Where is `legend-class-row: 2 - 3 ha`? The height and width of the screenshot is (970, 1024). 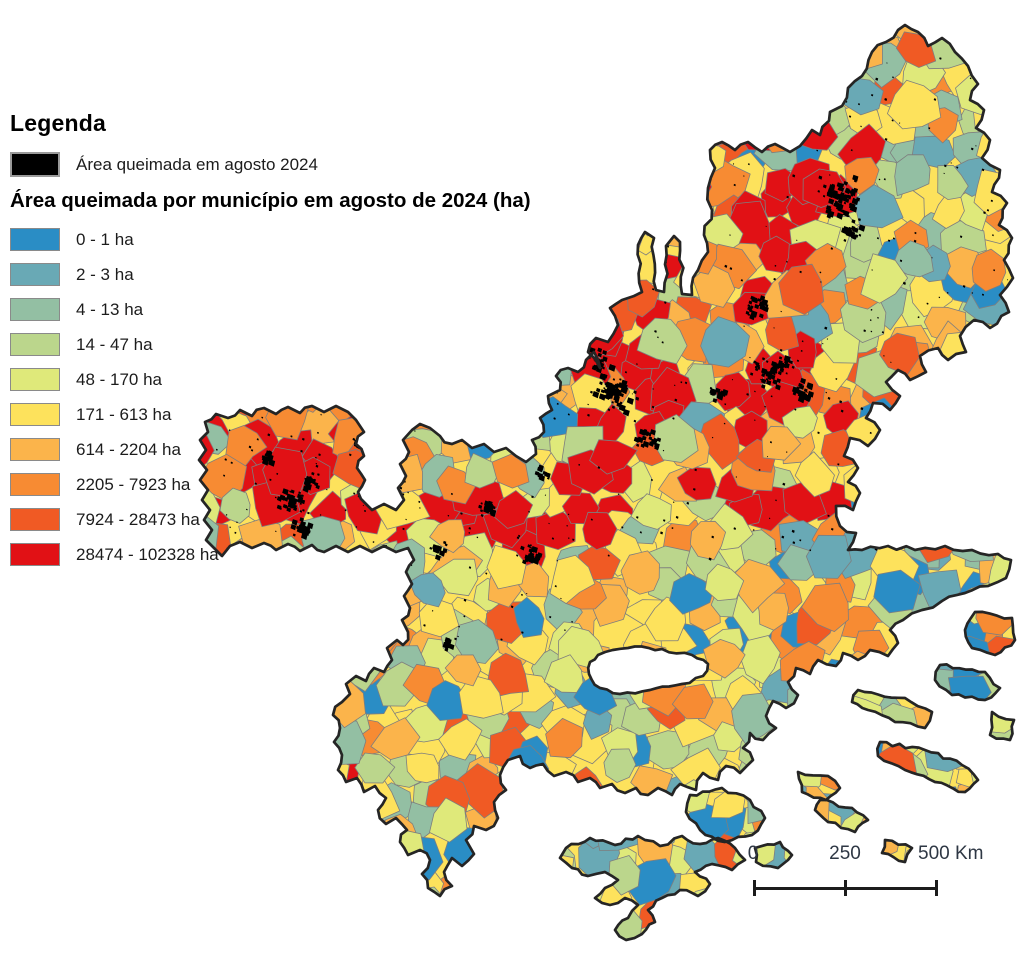
legend-class-row: 2 - 3 ha is located at coordinates (270, 274).